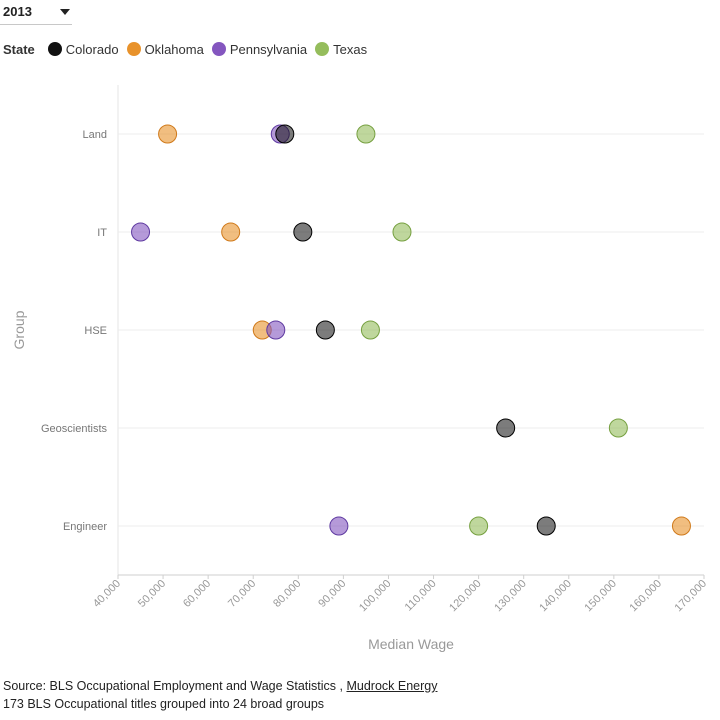 Image resolution: width=720 pixels, height=720 pixels. Describe the element at coordinates (681, 526) in the screenshot. I see `dot-oklahoma-engineer` at that location.